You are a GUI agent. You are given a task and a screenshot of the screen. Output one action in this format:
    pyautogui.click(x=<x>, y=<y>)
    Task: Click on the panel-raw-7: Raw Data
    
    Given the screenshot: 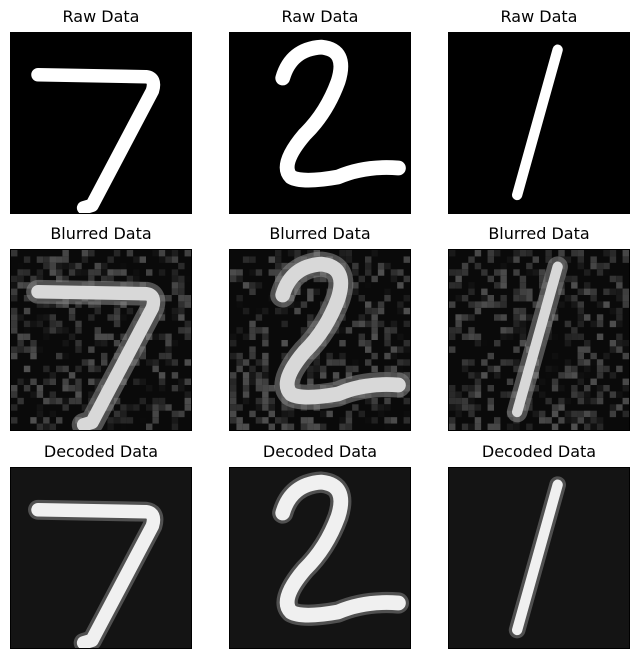 What is the action you would take?
    pyautogui.click(x=101, y=109)
    